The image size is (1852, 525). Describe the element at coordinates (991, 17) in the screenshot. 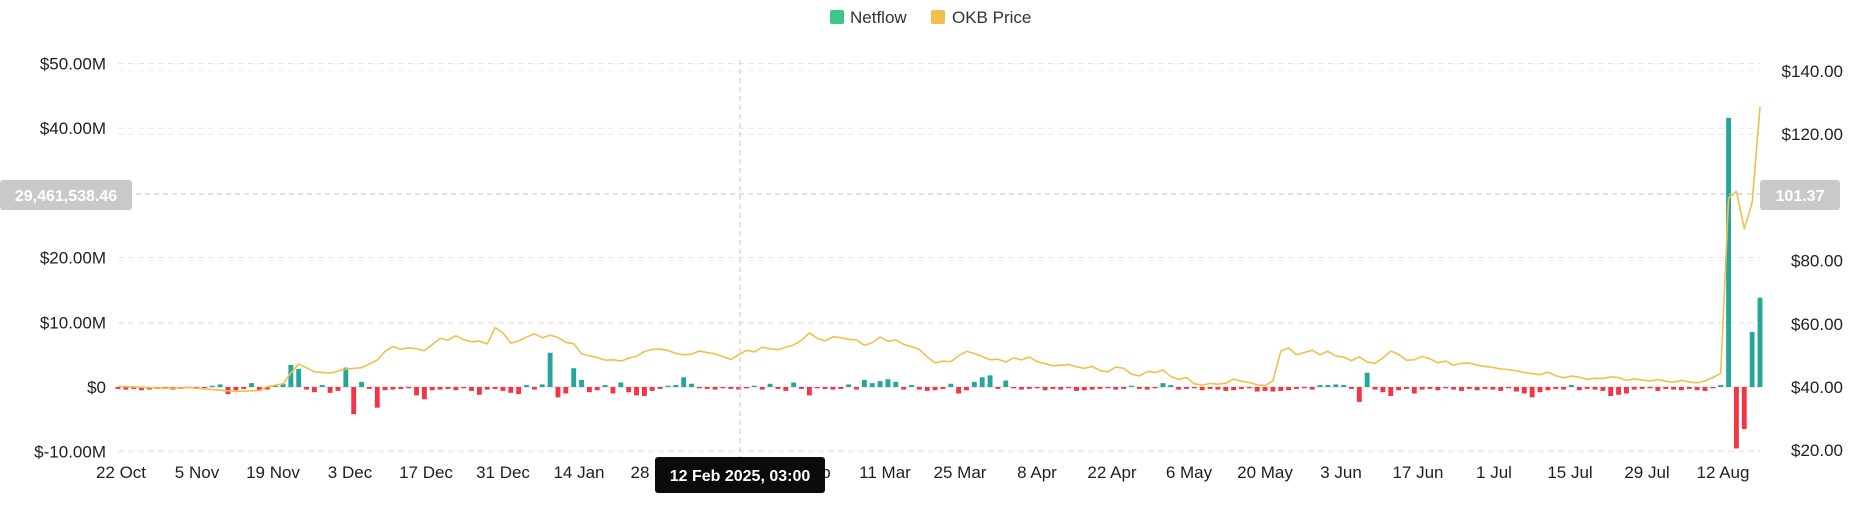

I see `legend-label-okb-price: OKB Price` at that location.